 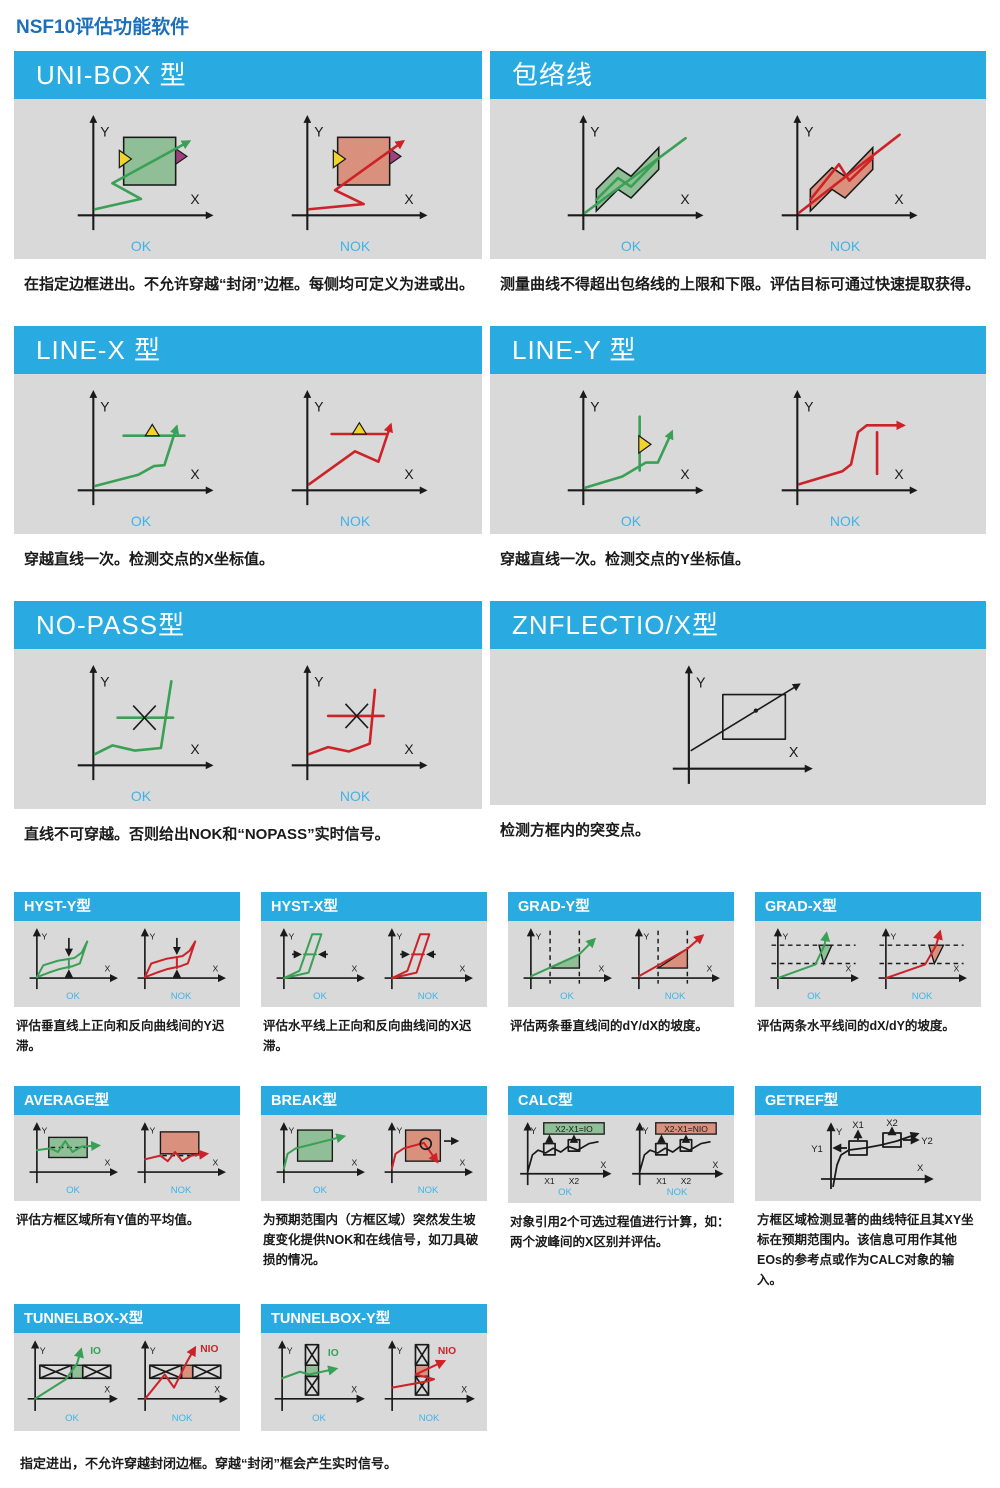 I want to click on nopass-ok-diagram: Y X OK, so click(x=141, y=732).